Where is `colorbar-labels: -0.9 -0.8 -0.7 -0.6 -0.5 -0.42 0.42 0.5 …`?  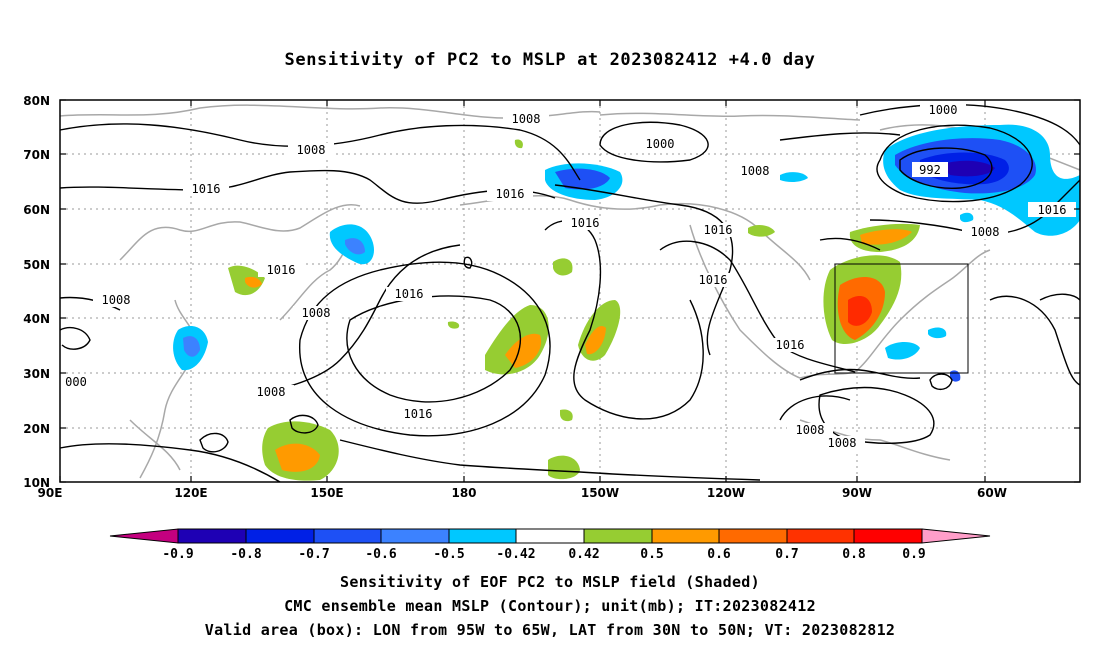 colorbar-labels: -0.9 -0.8 -0.7 -0.6 -0.5 -0.42 0.42 0.5 … is located at coordinates (543, 554).